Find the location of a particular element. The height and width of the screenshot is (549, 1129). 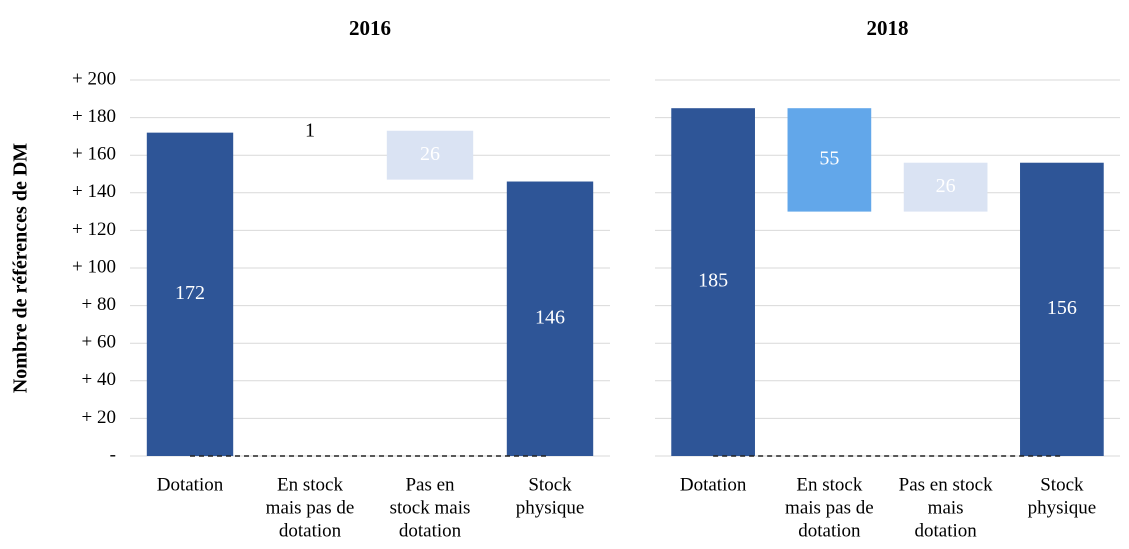

x-tick-label: stock mais is located at coordinates (430, 507).